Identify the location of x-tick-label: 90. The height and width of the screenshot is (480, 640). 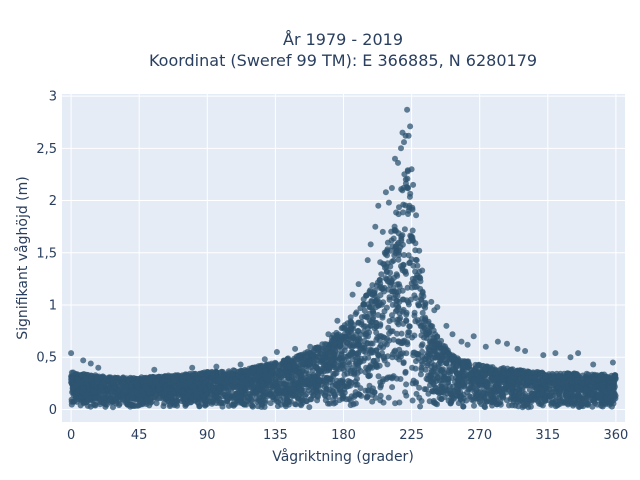
(207, 435).